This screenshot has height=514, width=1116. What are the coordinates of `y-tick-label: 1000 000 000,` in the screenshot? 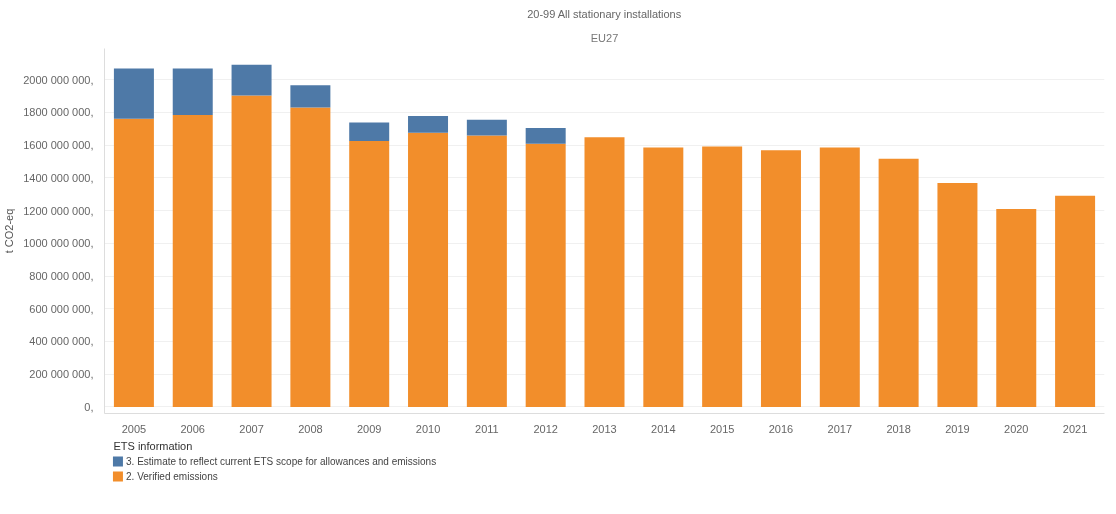 It's located at (58, 243).